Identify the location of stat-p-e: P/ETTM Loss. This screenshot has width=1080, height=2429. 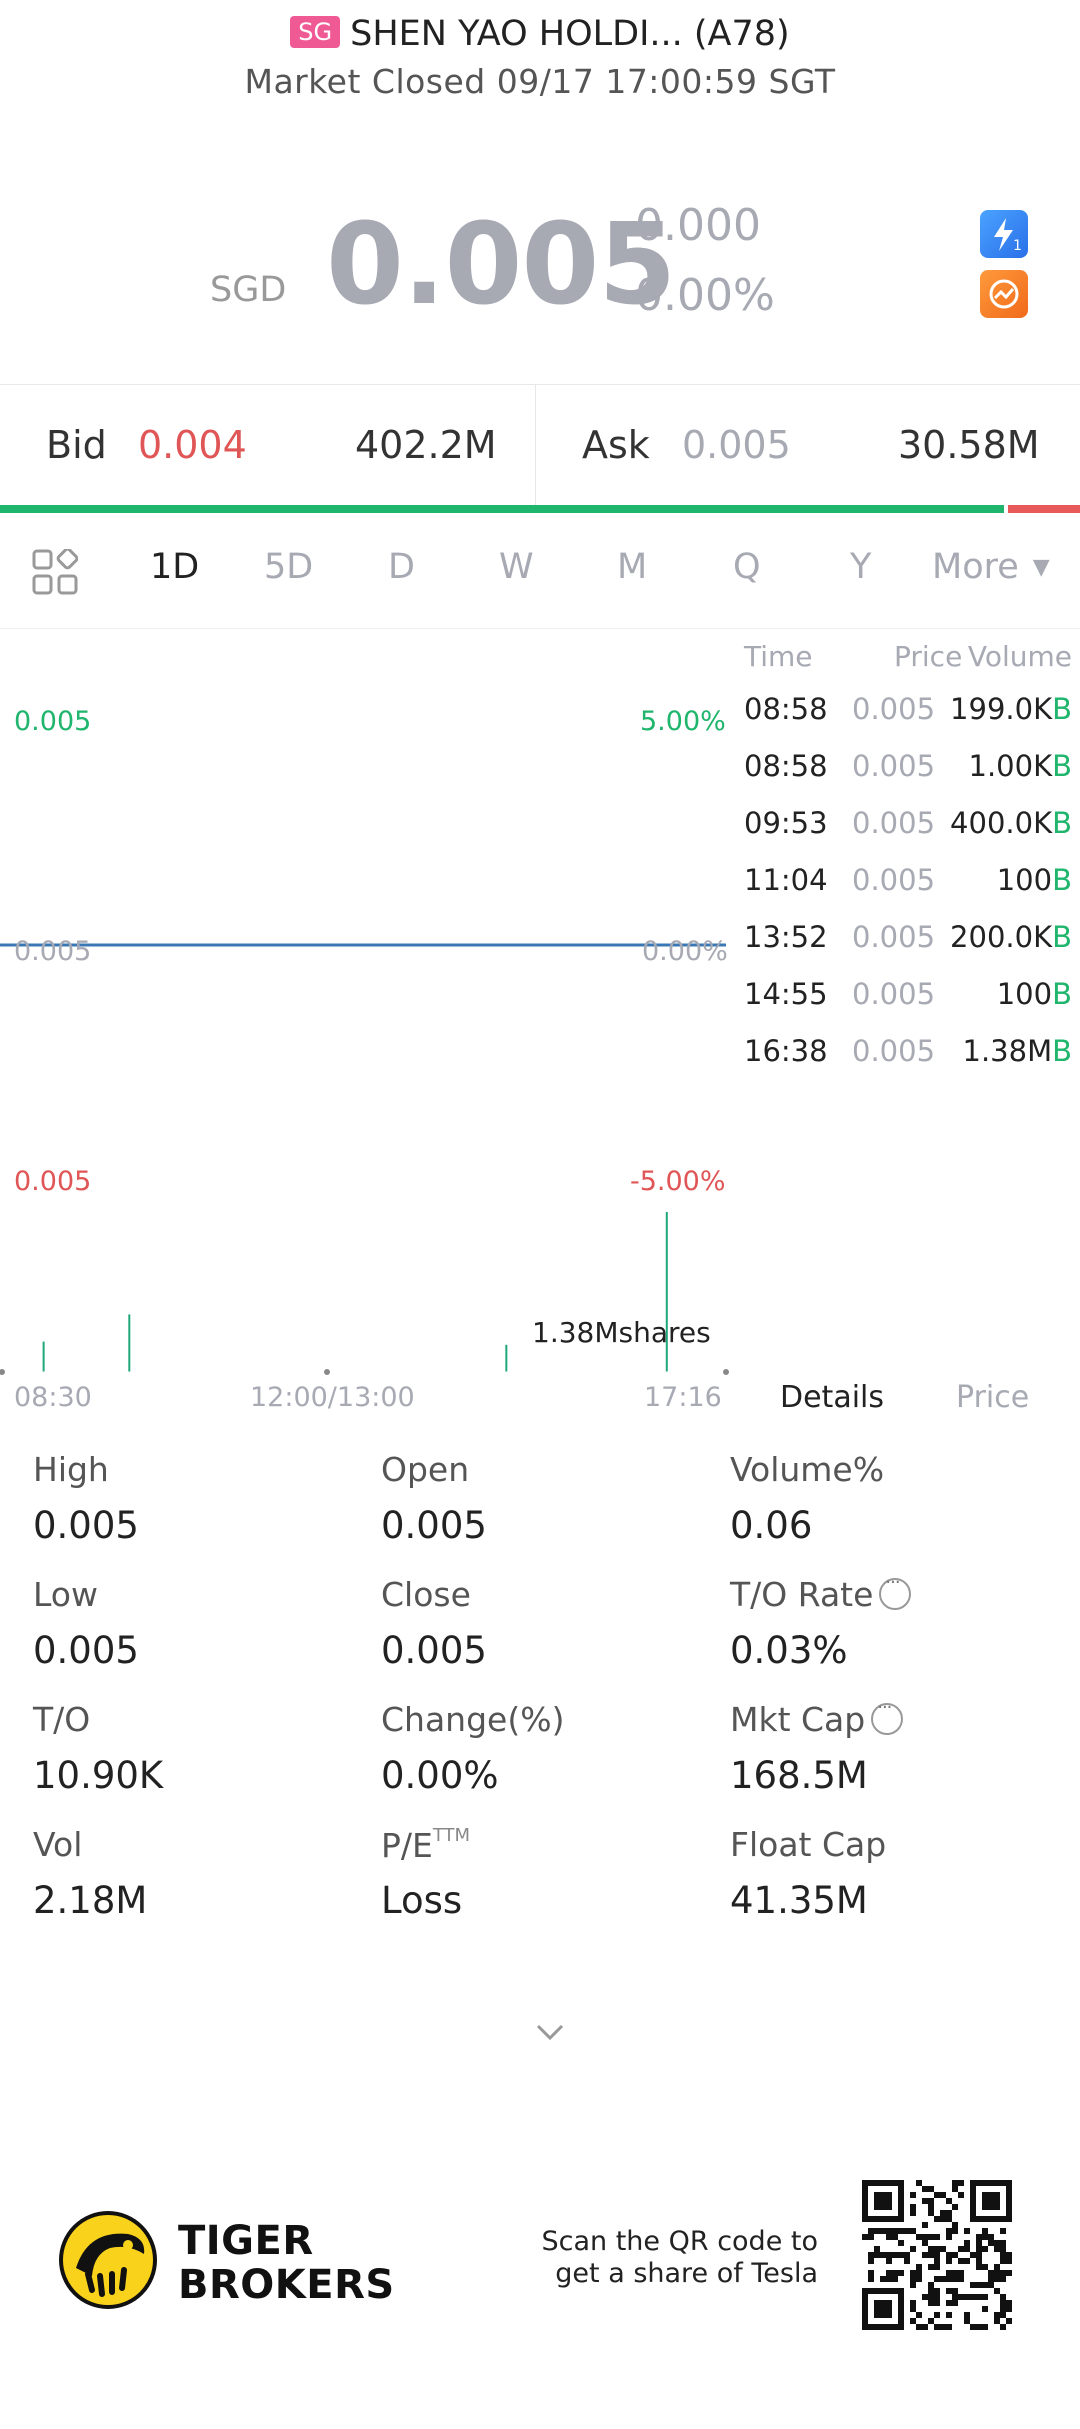
(551, 1873).